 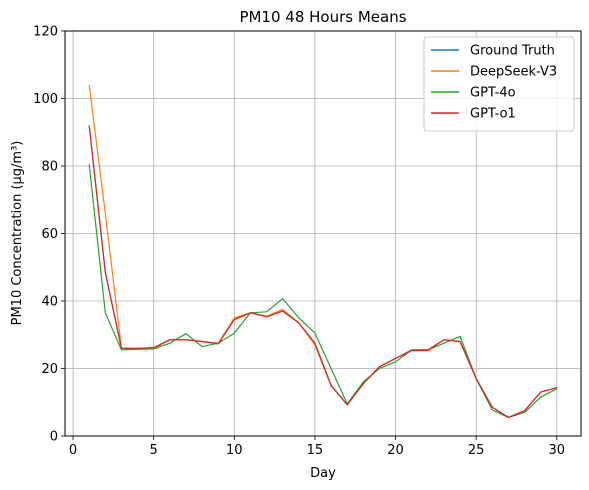 What do you see at coordinates (322, 17) in the screenshot?
I see `chart-title: PM10 48 Hours Means` at bounding box center [322, 17].